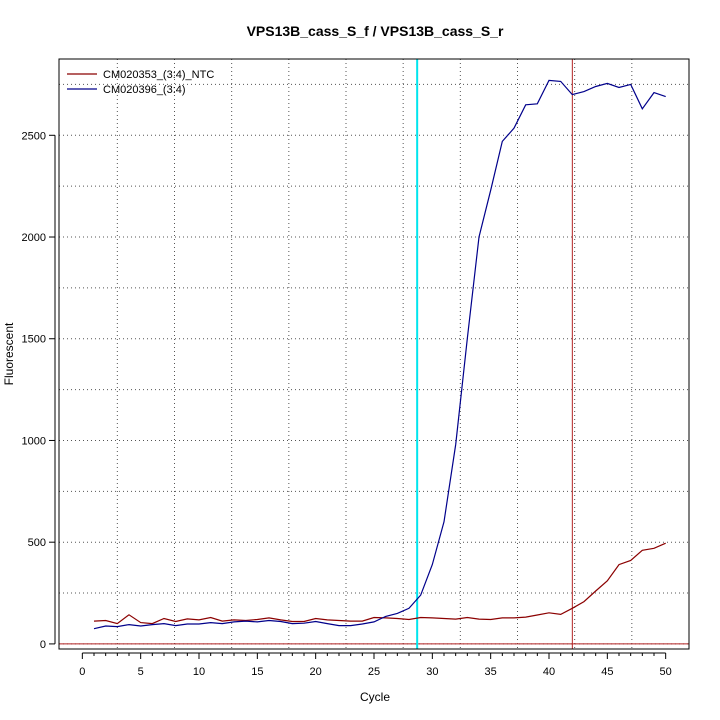 The width and height of the screenshot is (720, 720). Describe the element at coordinates (43, 645) in the screenshot. I see `y-tick-label: 0` at that location.